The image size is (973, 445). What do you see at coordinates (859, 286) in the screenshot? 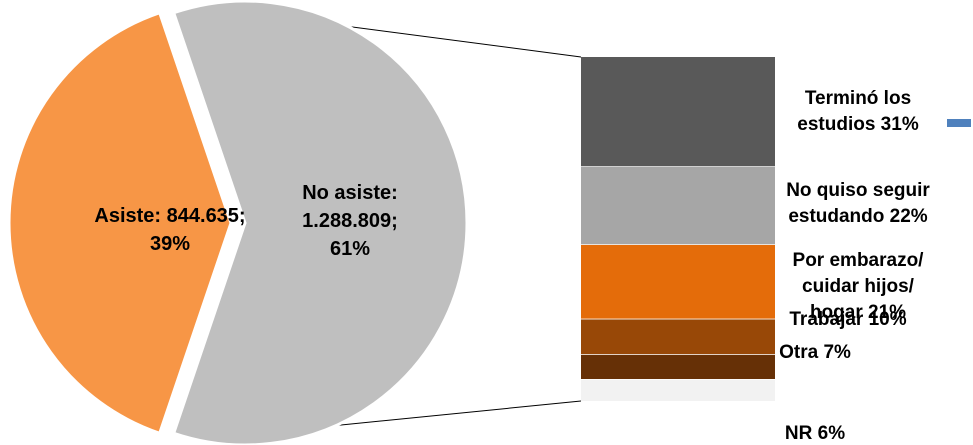
I see `bar-label-por-embarazo-cuidar-hijos-hogar: Por embarazo/cuidar hijos/hogar 21%` at bounding box center [859, 286].